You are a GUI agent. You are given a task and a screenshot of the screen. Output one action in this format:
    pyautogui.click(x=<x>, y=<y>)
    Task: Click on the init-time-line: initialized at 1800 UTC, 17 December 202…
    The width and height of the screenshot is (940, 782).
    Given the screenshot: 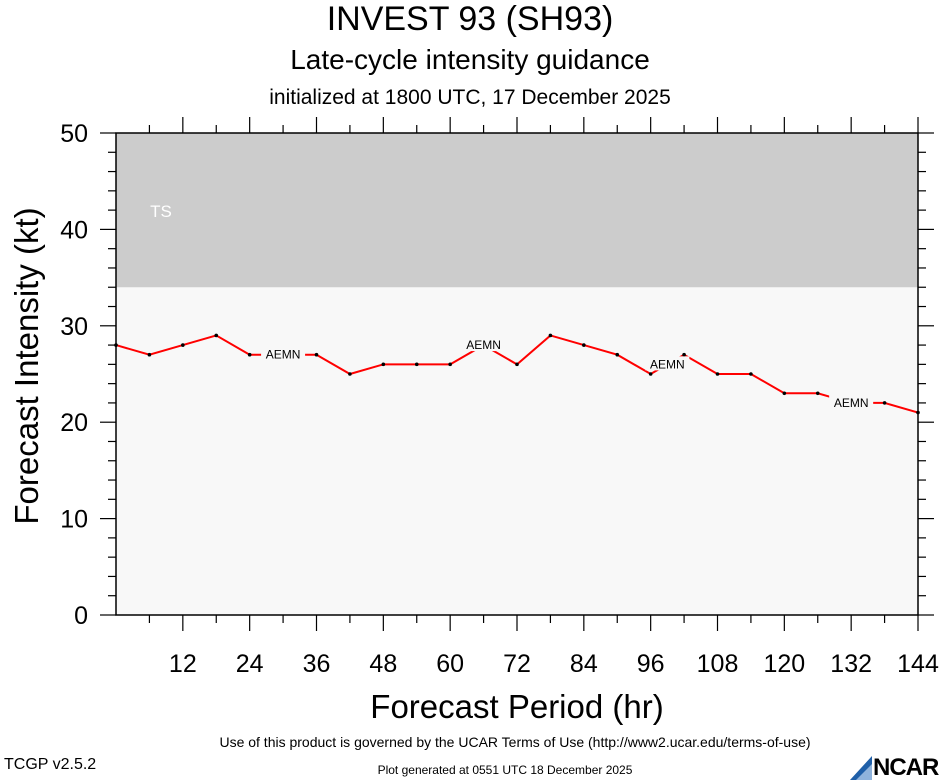 What is the action you would take?
    pyautogui.click(x=470, y=97)
    